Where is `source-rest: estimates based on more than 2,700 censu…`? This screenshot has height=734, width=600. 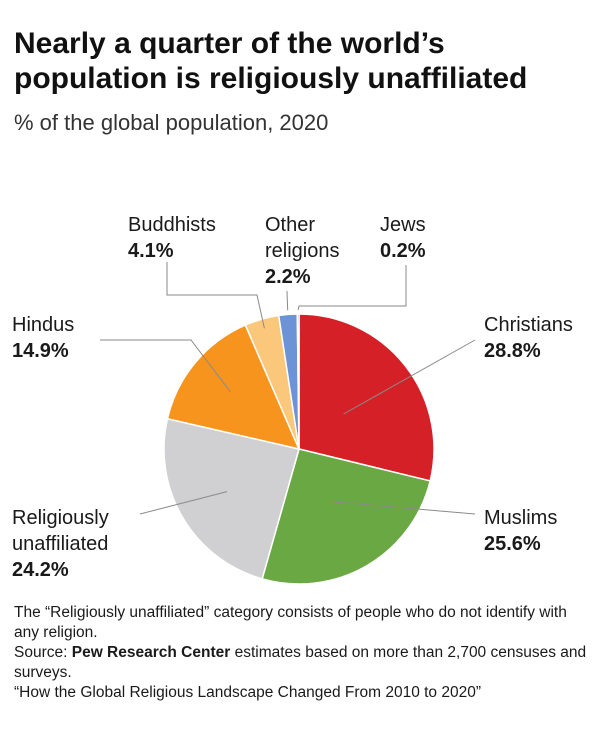 source-rest: estimates based on more than 2,700 censu… is located at coordinates (300, 662).